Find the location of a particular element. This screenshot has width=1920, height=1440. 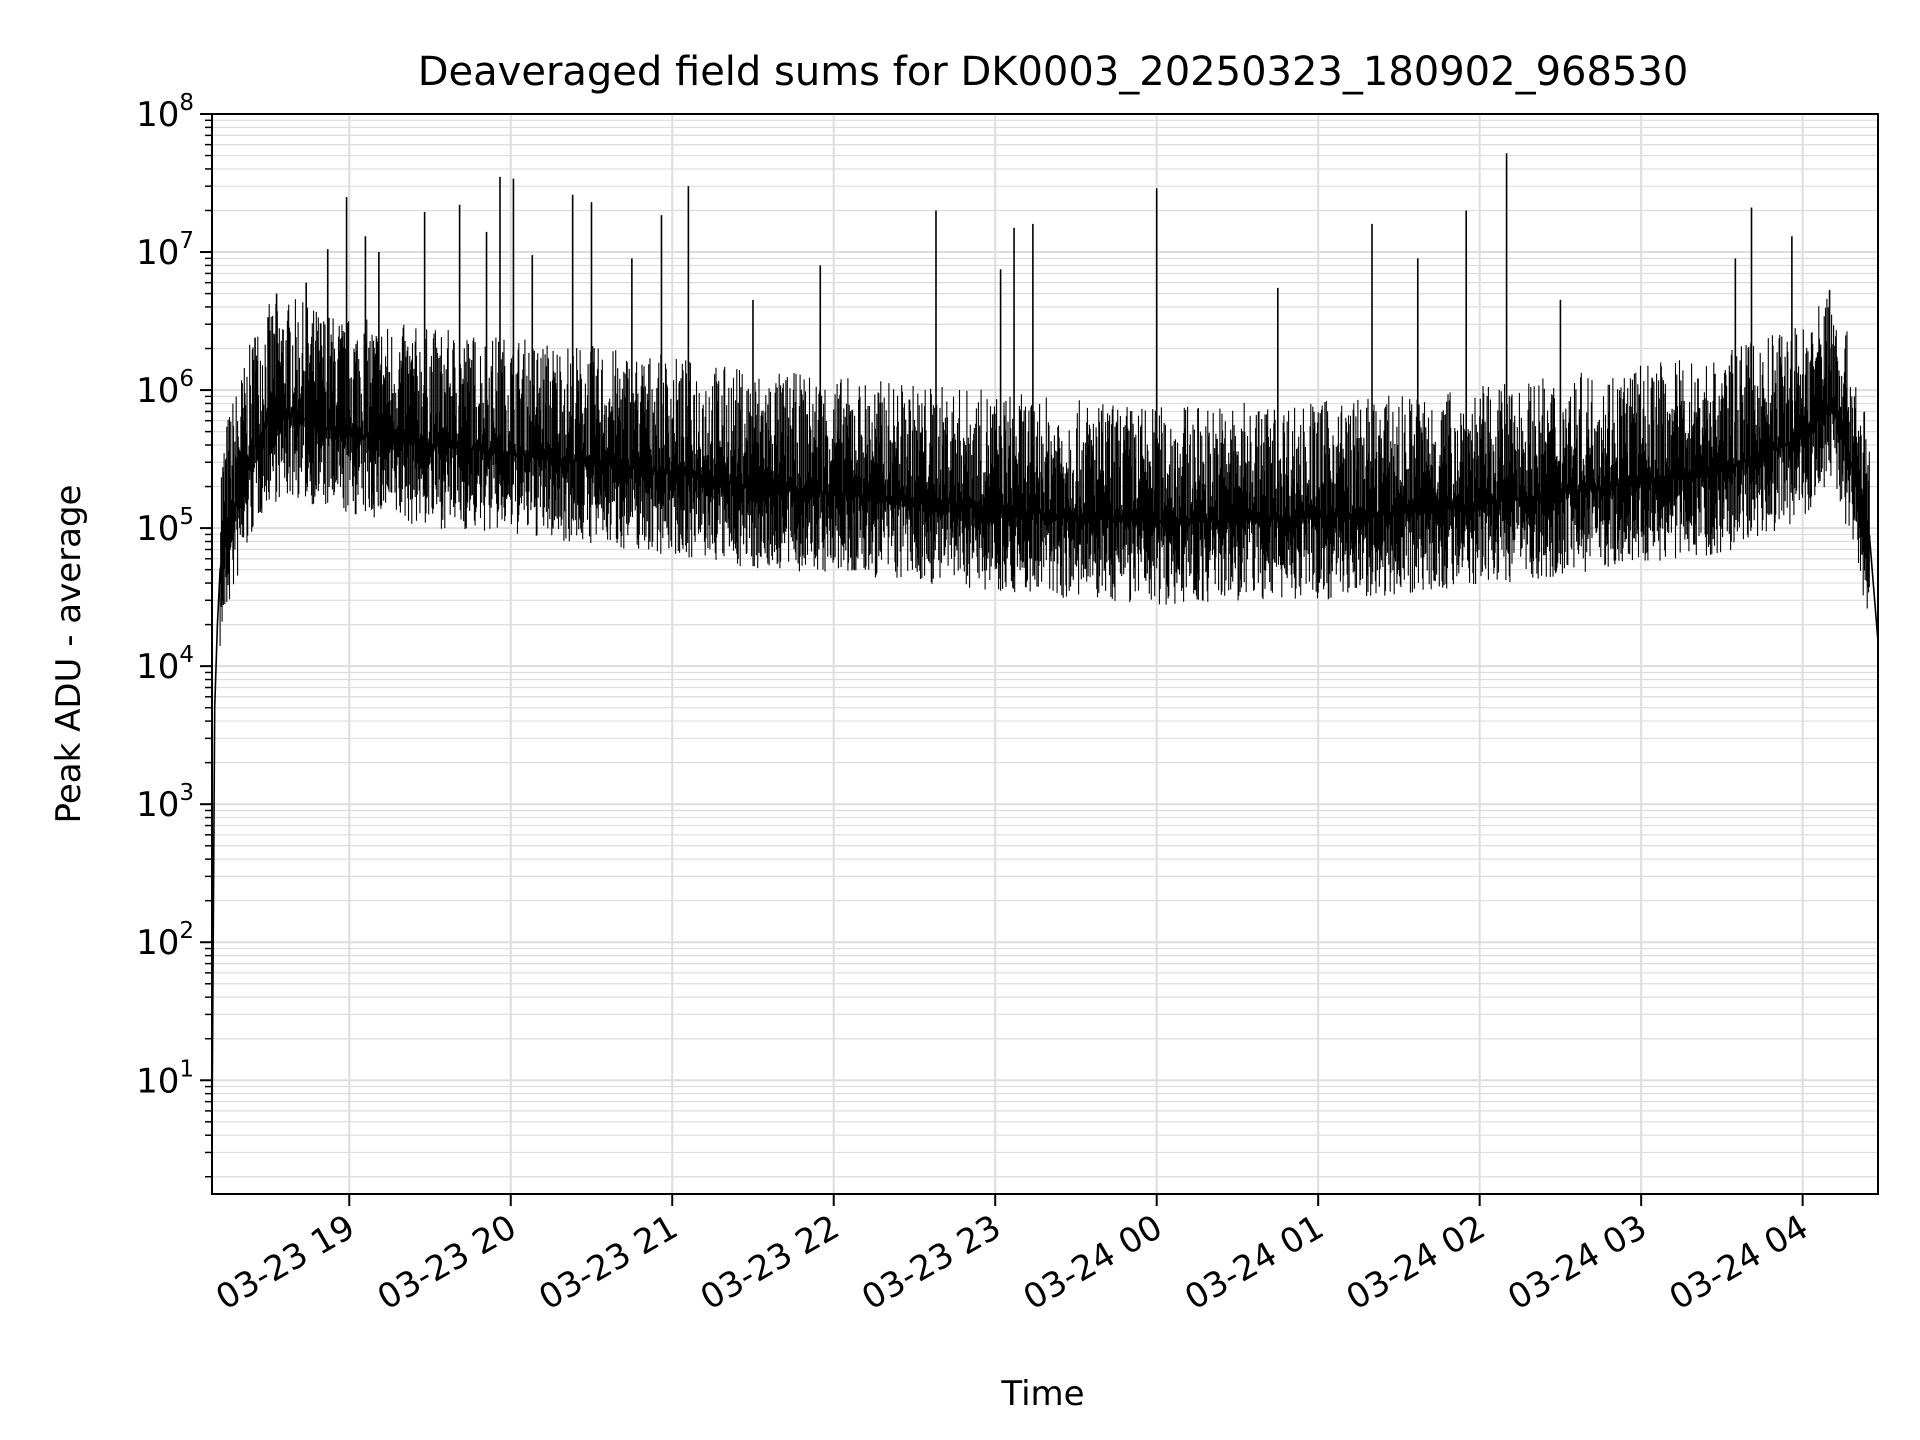

y-tick-label: 10⁸ is located at coordinates (165, 112).